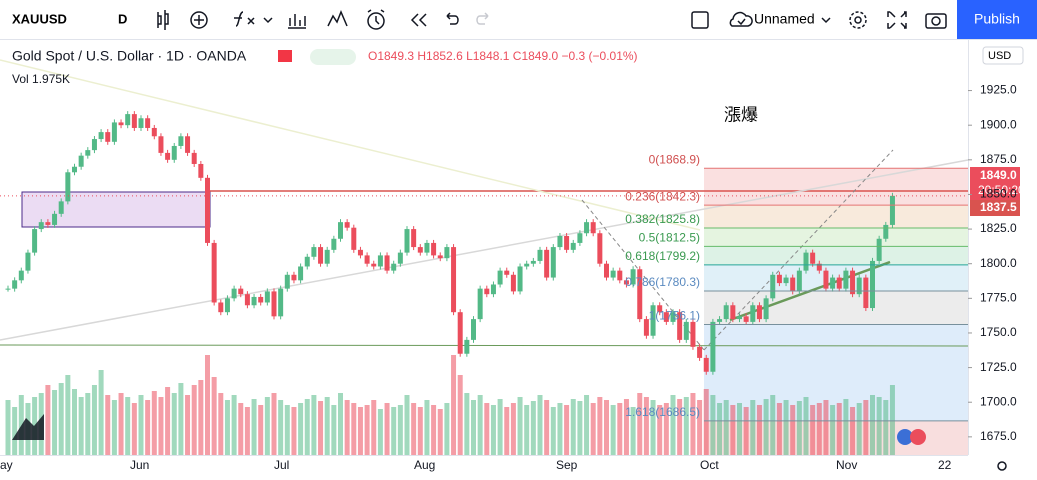 The width and height of the screenshot is (1037, 480). I want to click on x-tick-label: Nov, so click(846, 465).